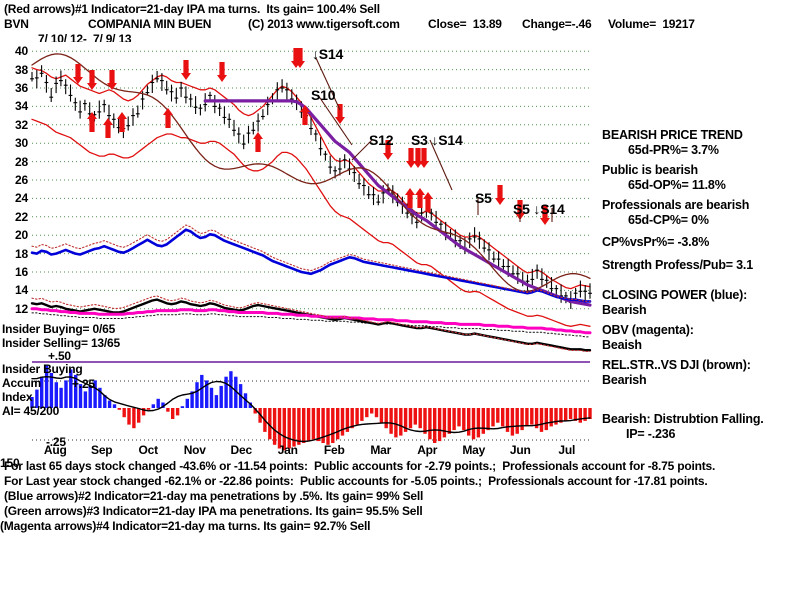  I want to click on x-axis-month-label: Feb, so click(334, 450).